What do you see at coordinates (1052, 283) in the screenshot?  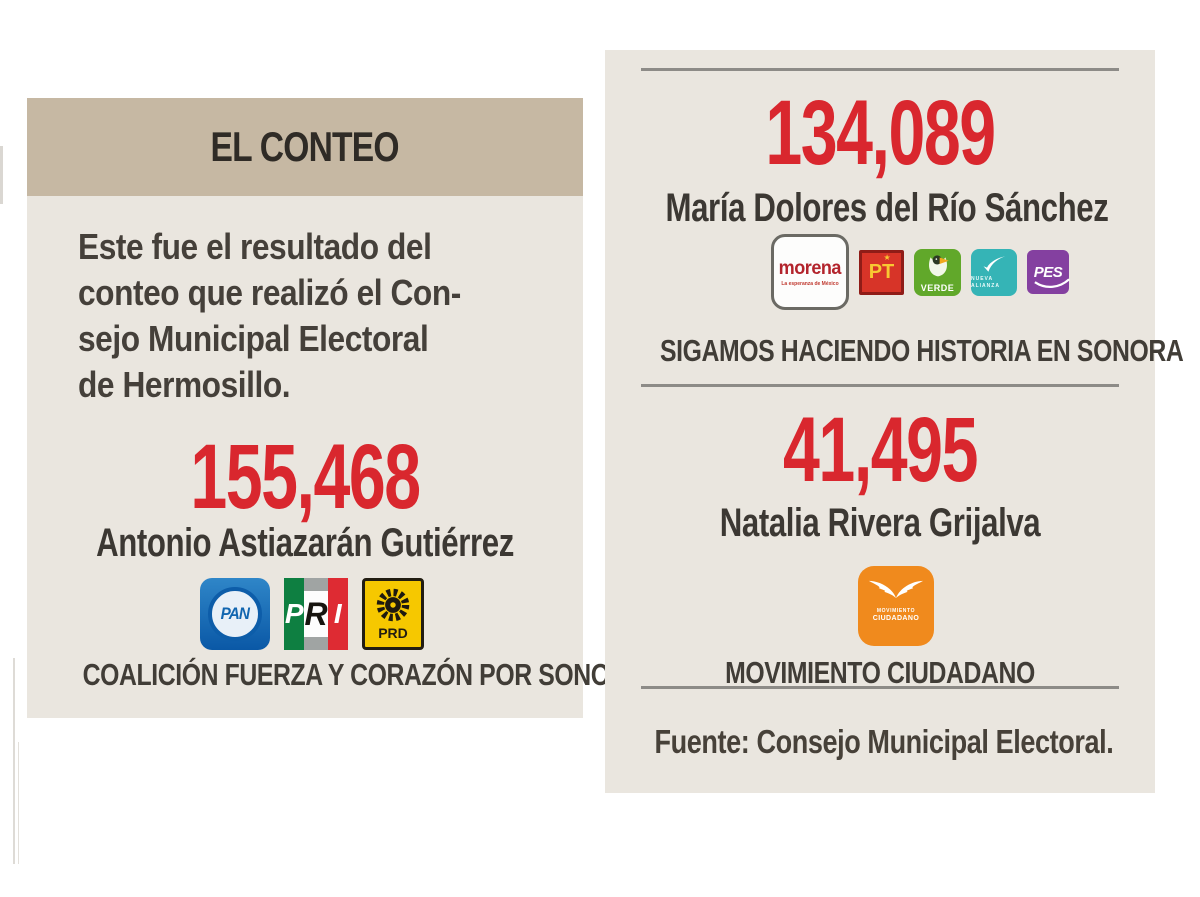 I see `pes-swoosh-icon` at bounding box center [1052, 283].